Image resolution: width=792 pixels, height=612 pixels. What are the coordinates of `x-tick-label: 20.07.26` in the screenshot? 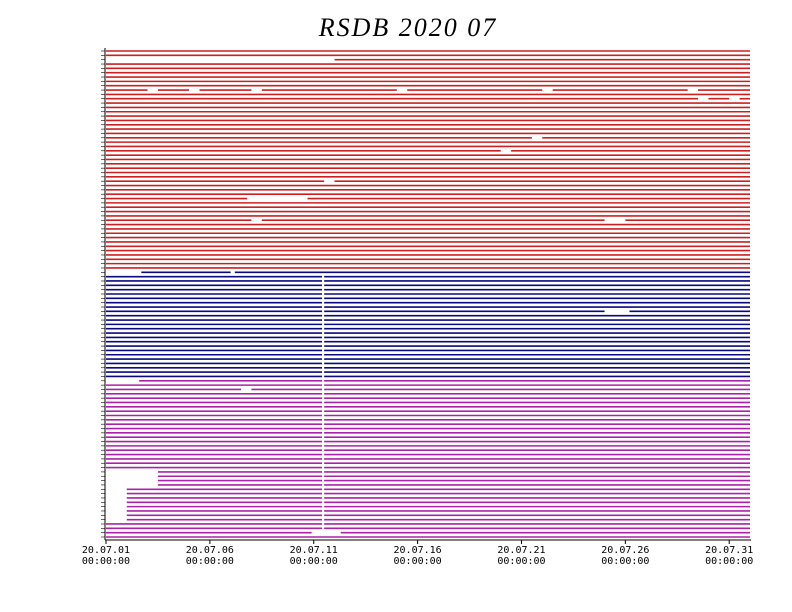 It's located at (625, 550).